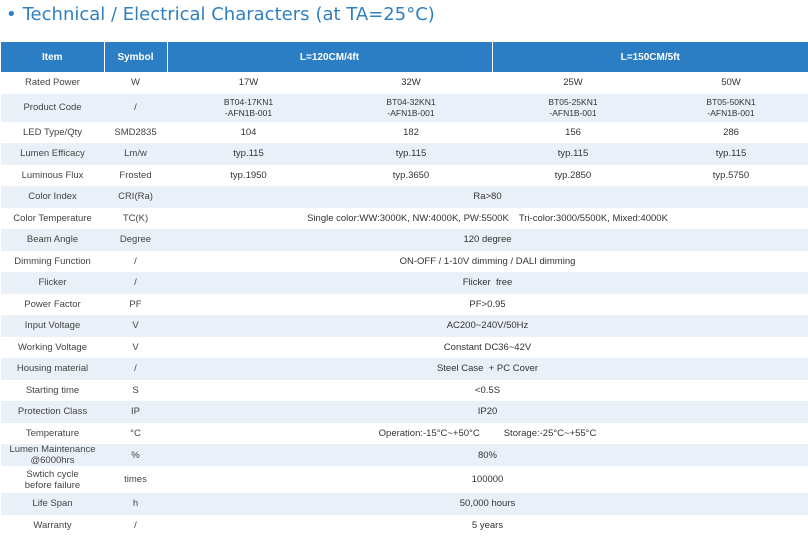  What do you see at coordinates (487, 479) in the screenshot?
I see `value-cell: 100000` at bounding box center [487, 479].